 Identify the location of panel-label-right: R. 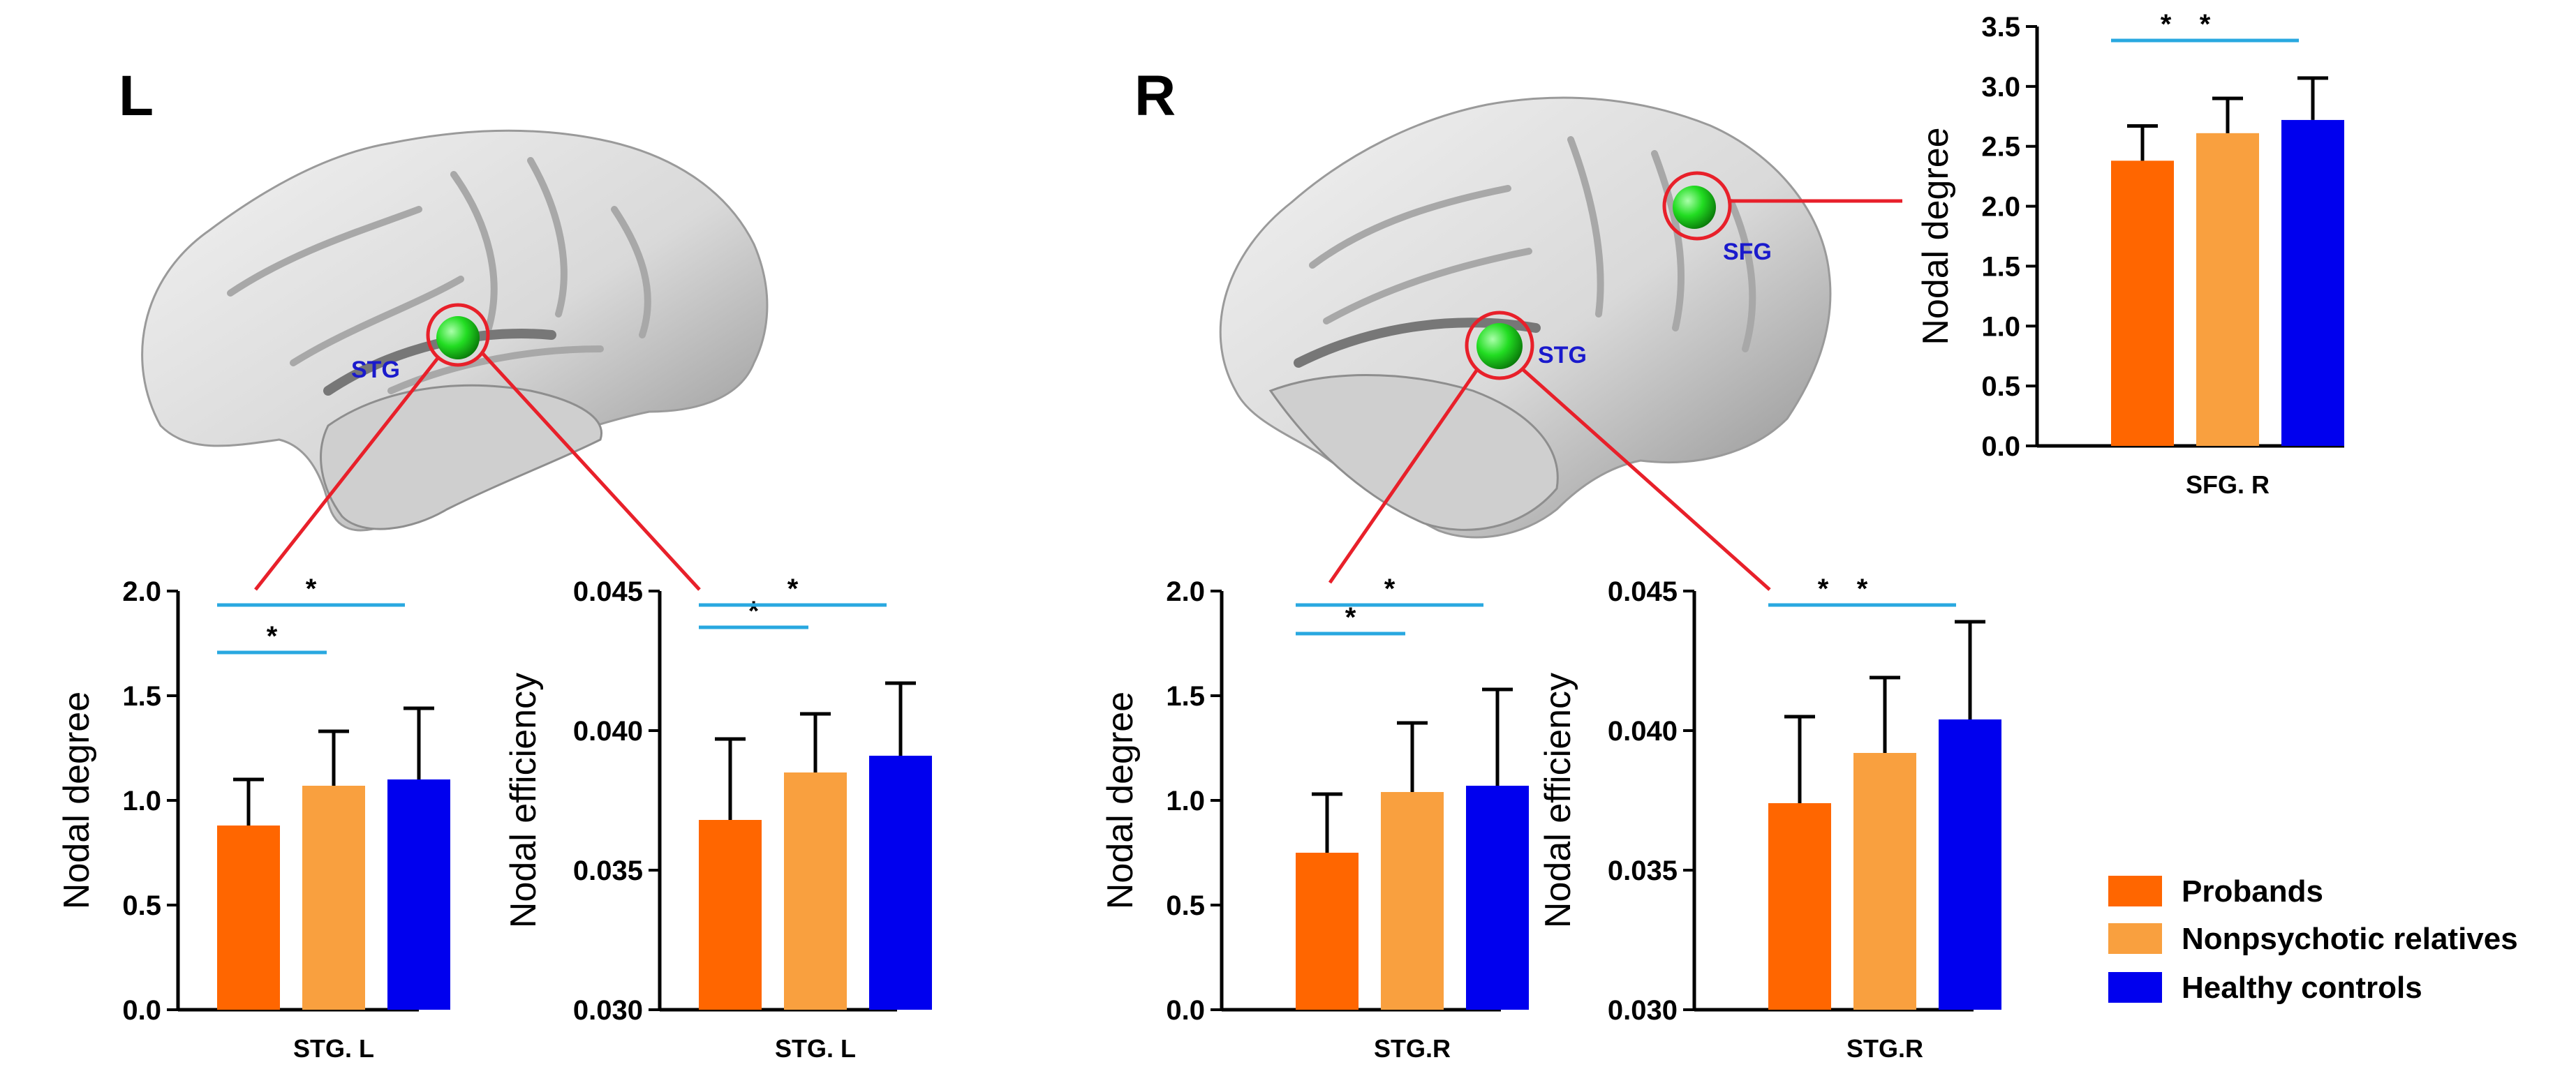
(1155, 96).